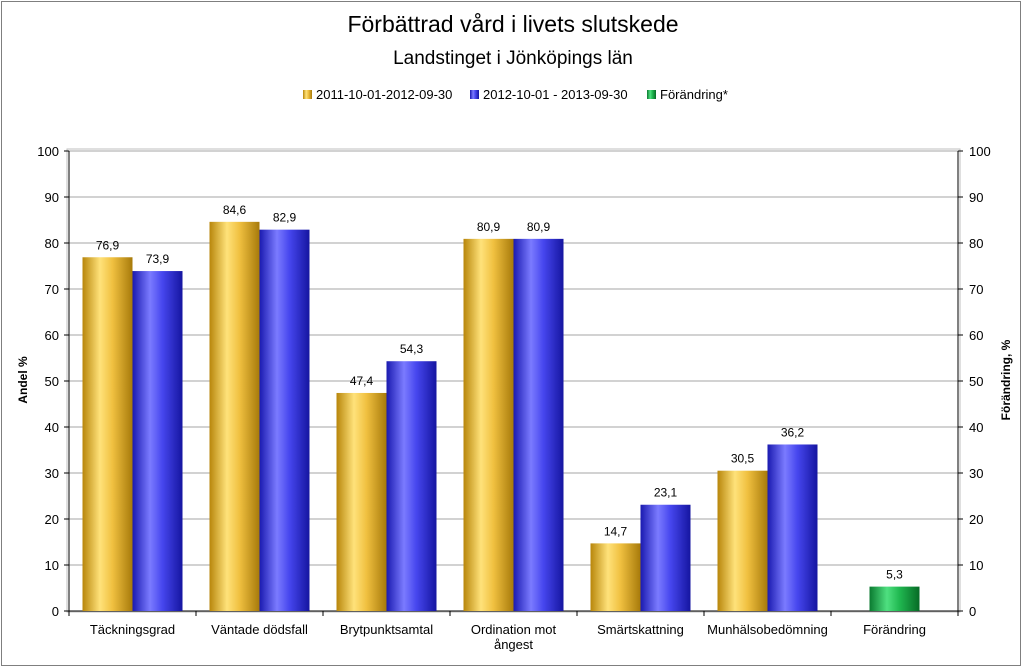 This screenshot has height=669, width=1024. I want to click on y2-tick-label: 70, so click(976, 289).